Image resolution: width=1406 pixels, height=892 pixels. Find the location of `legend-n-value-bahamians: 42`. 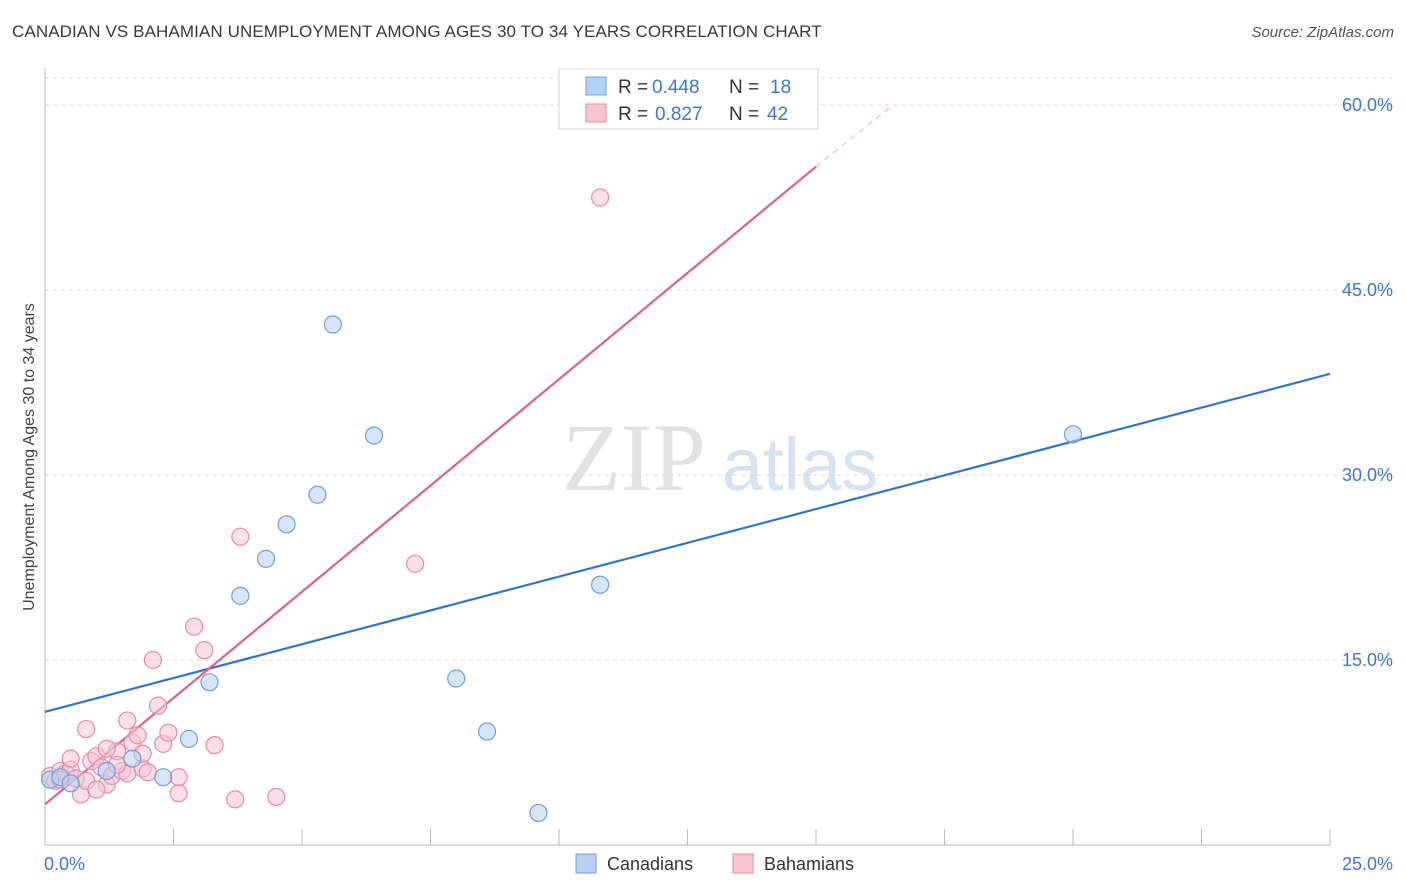

legend-n-value-bahamians: 42 is located at coordinates (777, 114).